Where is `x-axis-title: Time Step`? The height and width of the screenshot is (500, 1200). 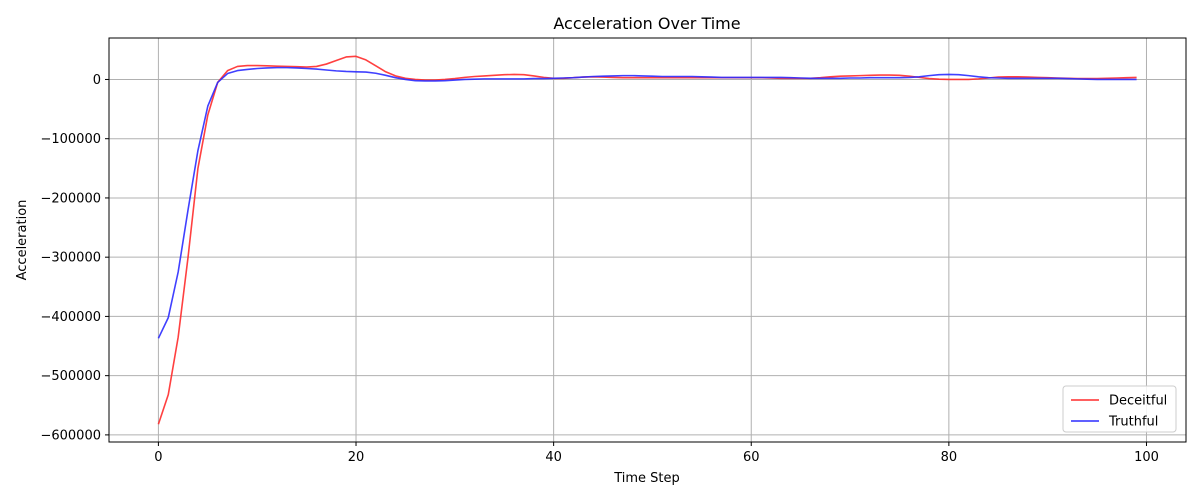 x-axis-title: Time Step is located at coordinates (646, 478).